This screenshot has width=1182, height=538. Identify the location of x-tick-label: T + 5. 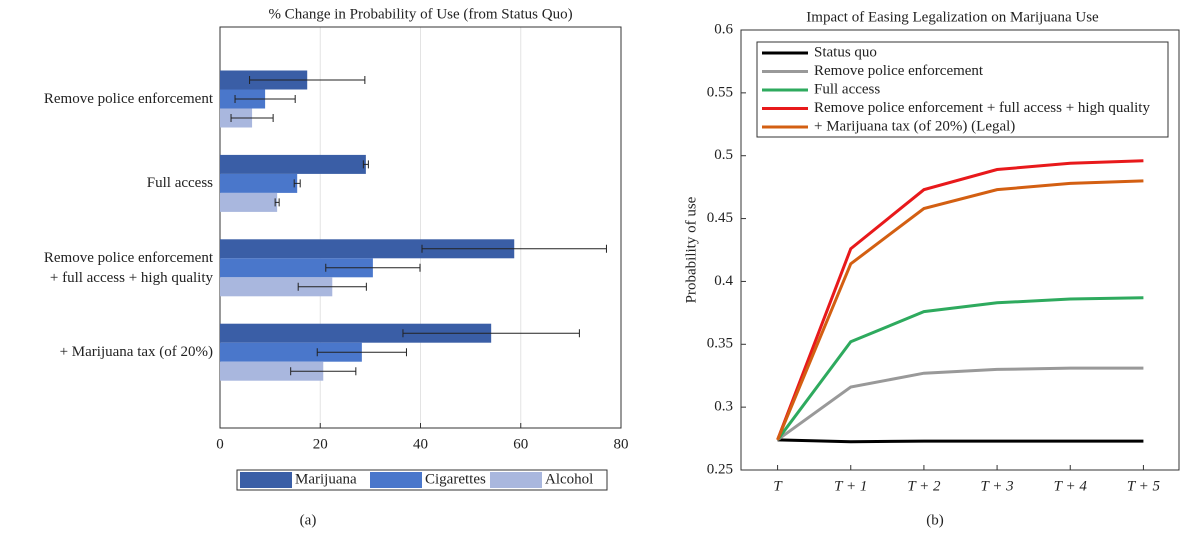
(1144, 486).